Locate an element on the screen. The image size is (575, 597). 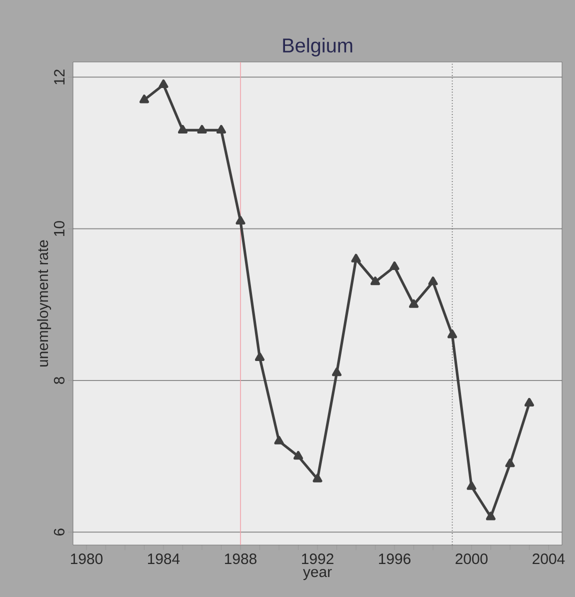
y-tick-label: 6 is located at coordinates (59, 532).